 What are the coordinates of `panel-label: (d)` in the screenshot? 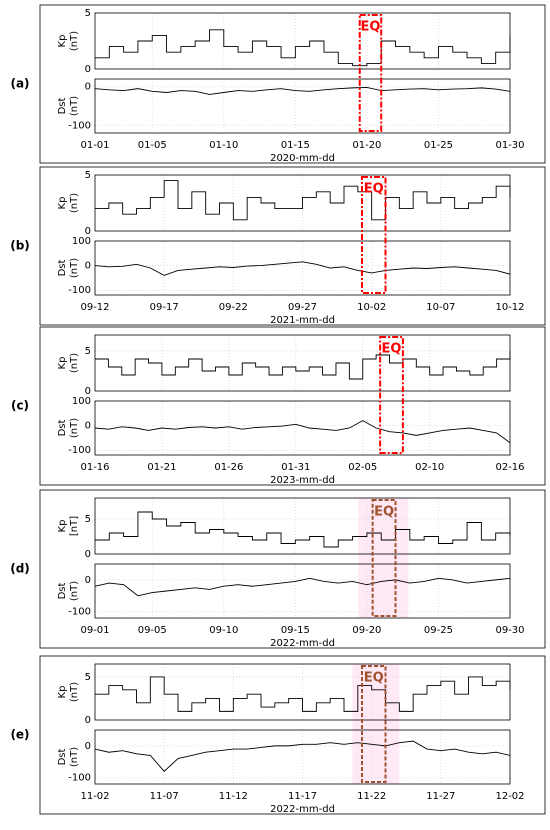 It's located at (20, 569).